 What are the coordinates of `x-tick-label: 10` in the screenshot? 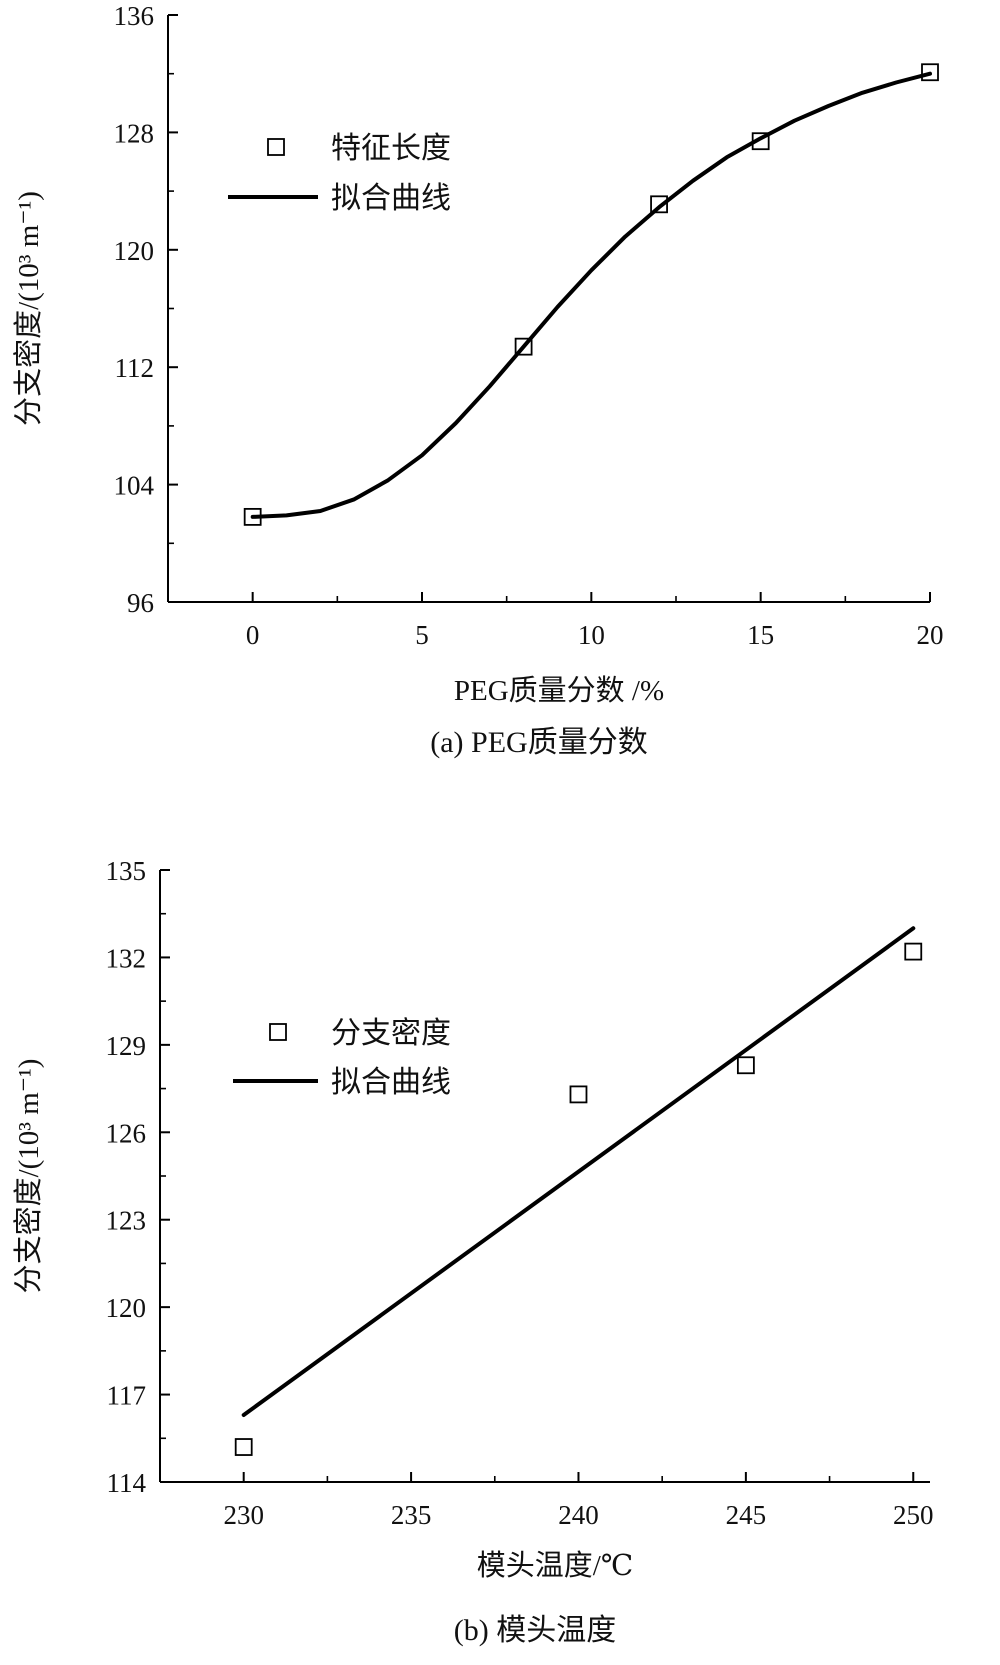 It's located at (591, 635).